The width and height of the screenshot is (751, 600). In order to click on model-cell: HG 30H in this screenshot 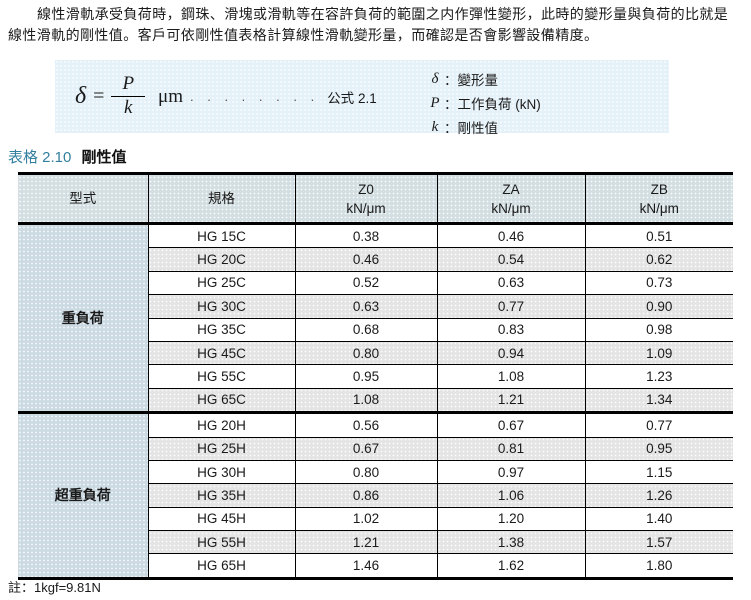, I will do `click(221, 472)`.